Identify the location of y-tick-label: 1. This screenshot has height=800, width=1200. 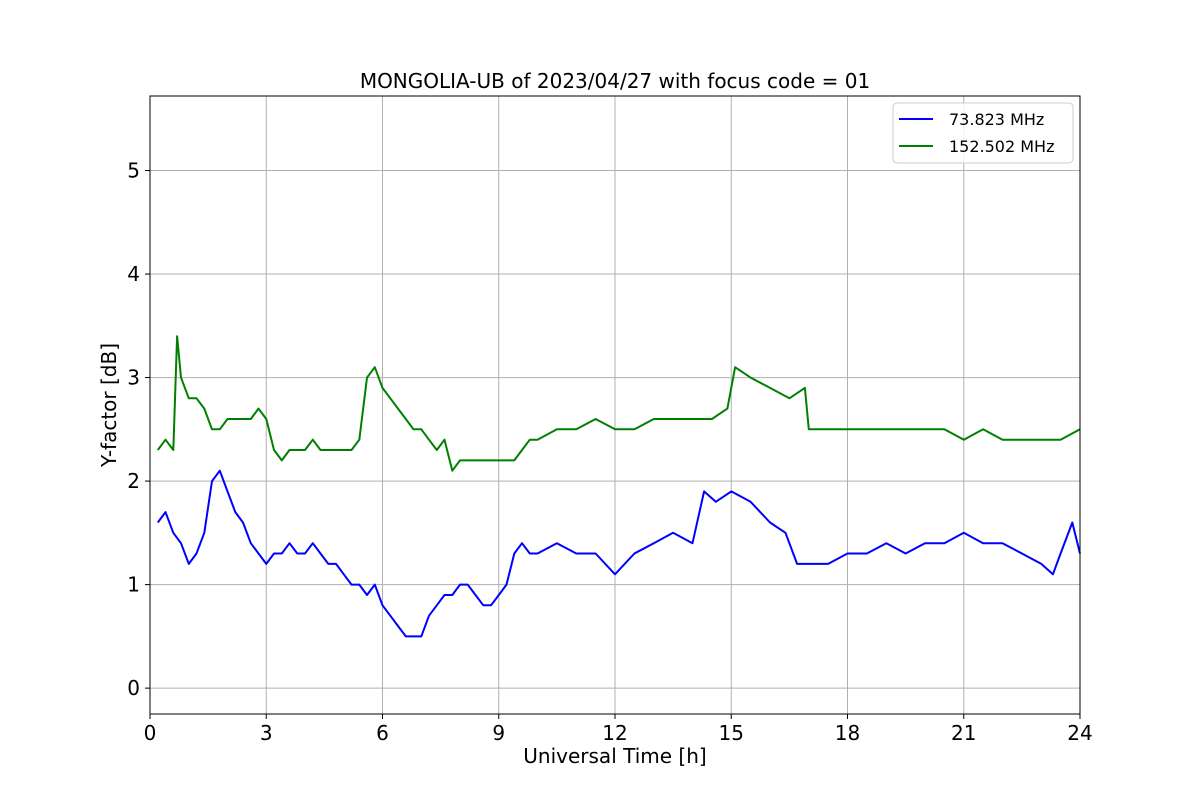
(133, 585).